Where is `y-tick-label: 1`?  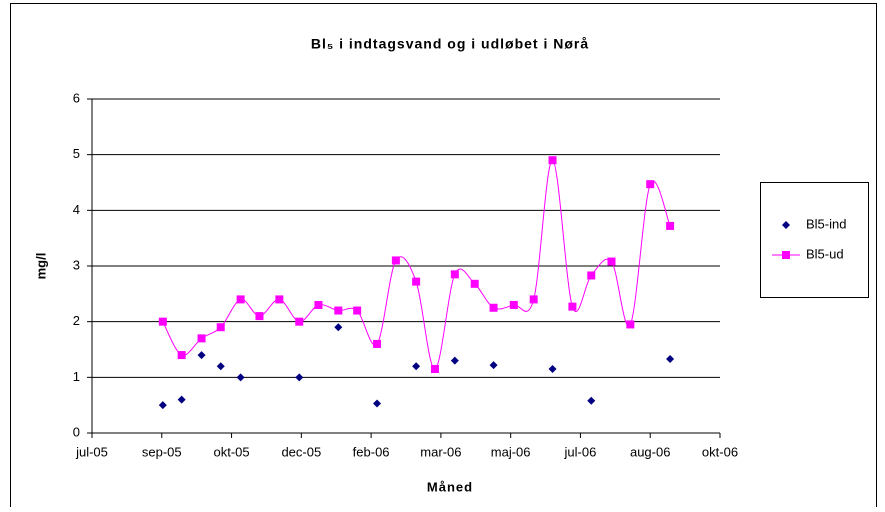 y-tick-label: 1 is located at coordinates (76, 376).